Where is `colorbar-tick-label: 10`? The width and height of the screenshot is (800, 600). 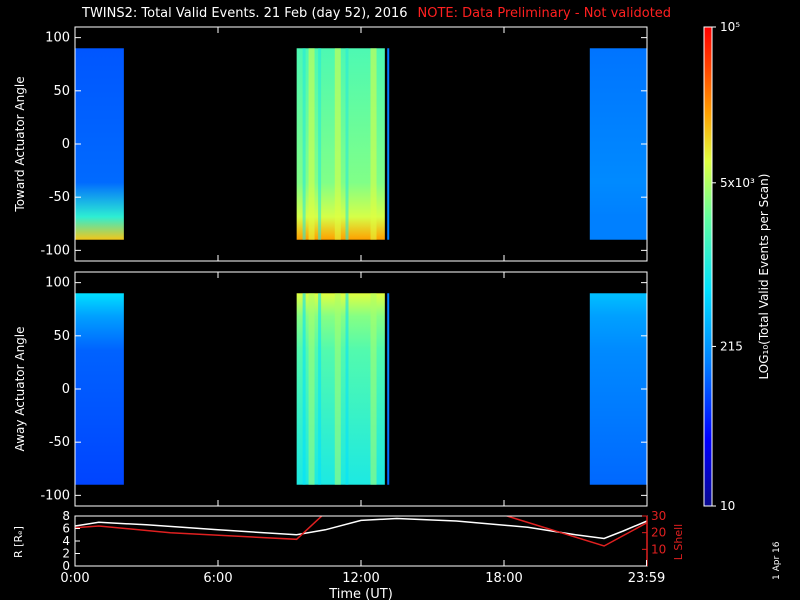 colorbar-tick-label: 10 is located at coordinates (727, 506).